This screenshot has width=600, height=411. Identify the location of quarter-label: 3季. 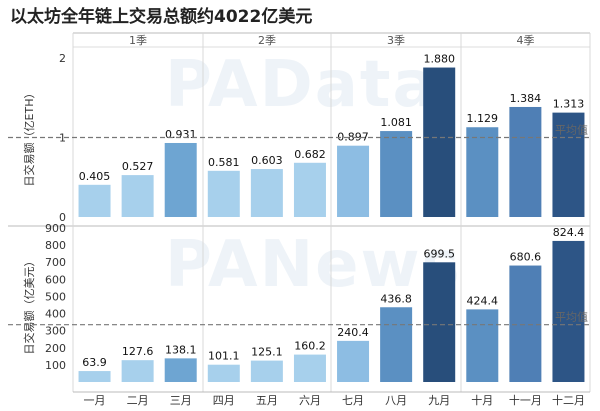
(396, 40).